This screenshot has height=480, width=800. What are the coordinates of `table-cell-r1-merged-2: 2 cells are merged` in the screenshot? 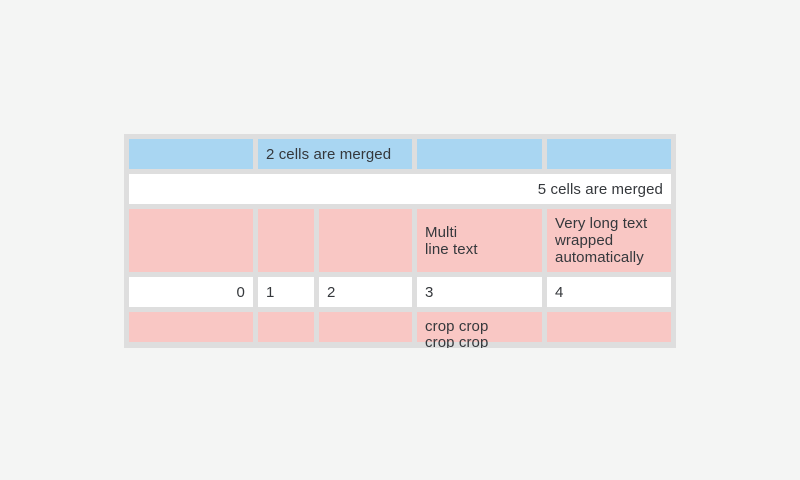 It's located at (335, 154).